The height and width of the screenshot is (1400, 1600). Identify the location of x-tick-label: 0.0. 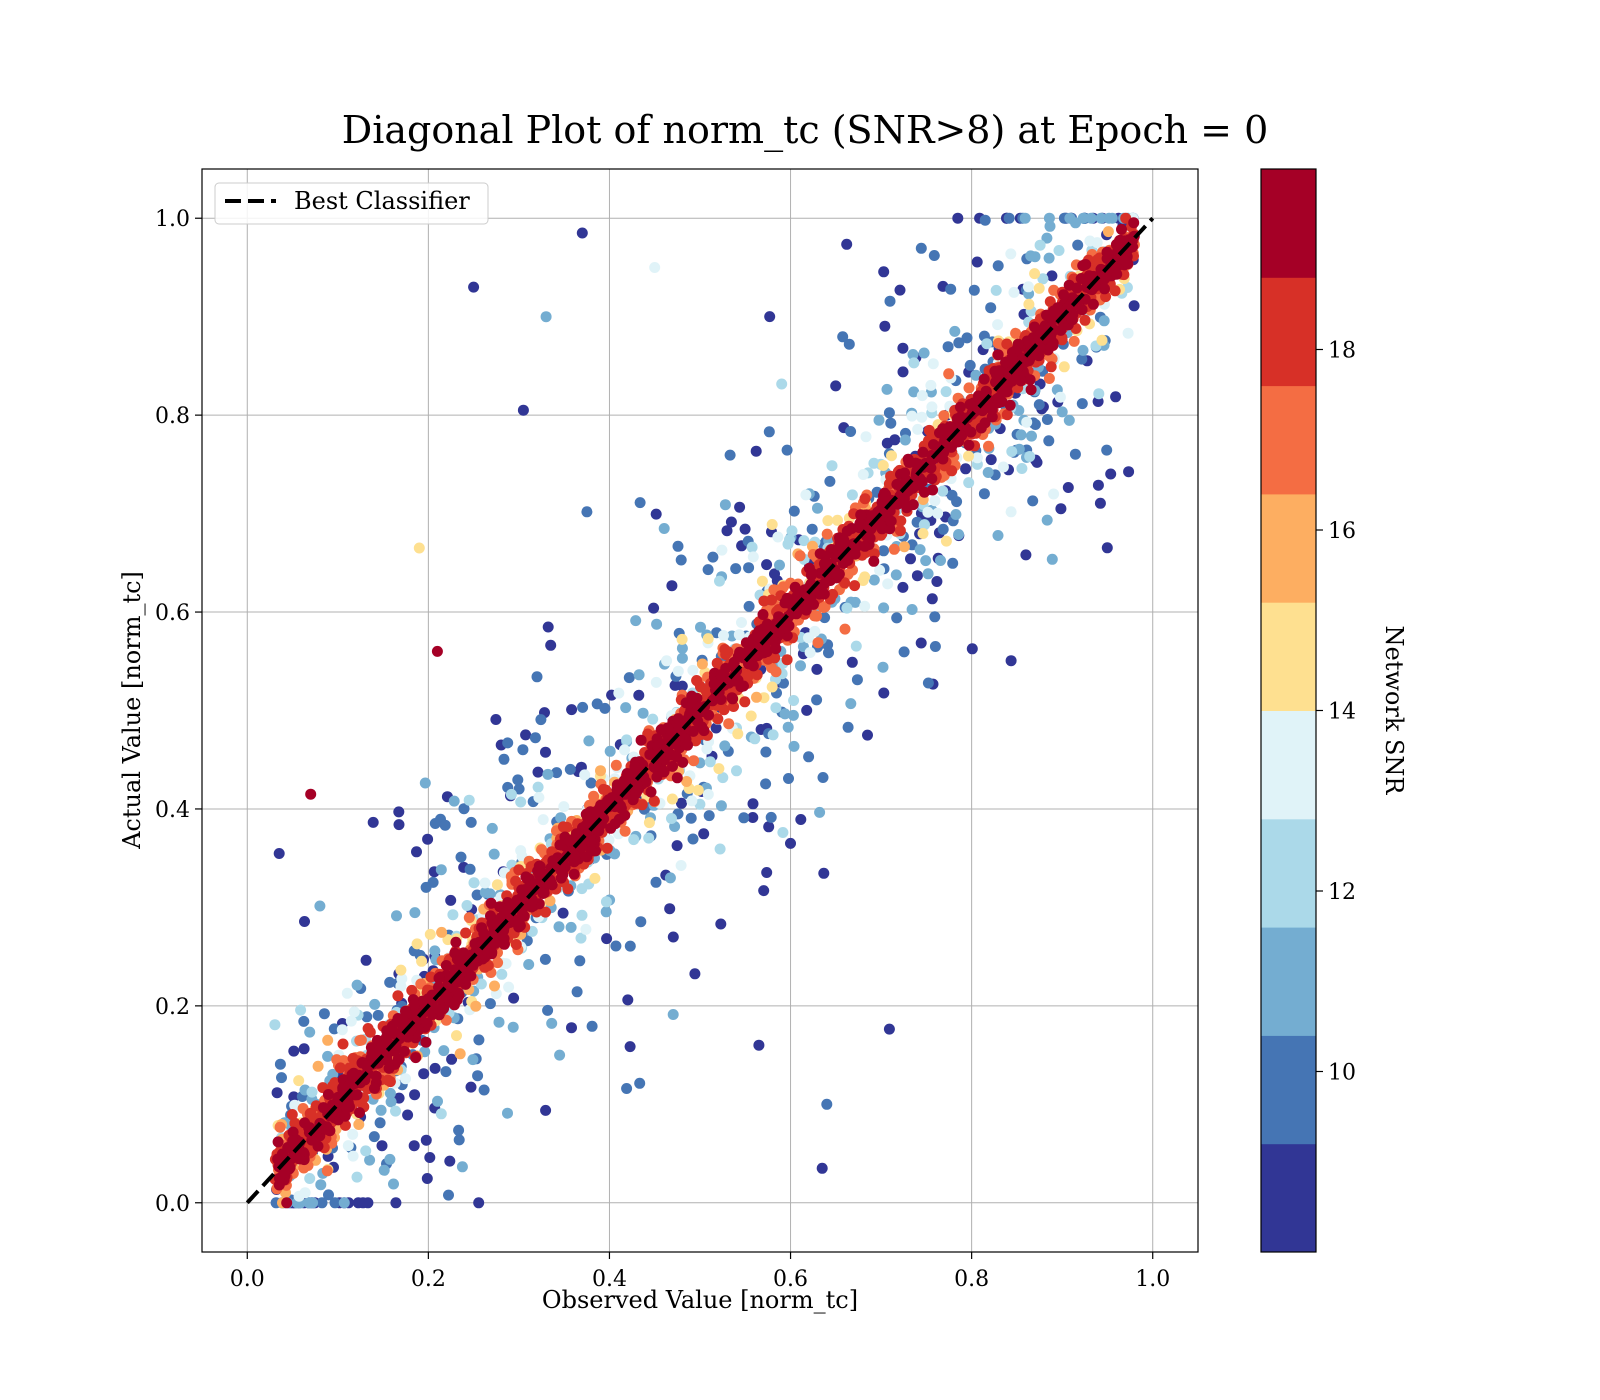
(247, 1279).